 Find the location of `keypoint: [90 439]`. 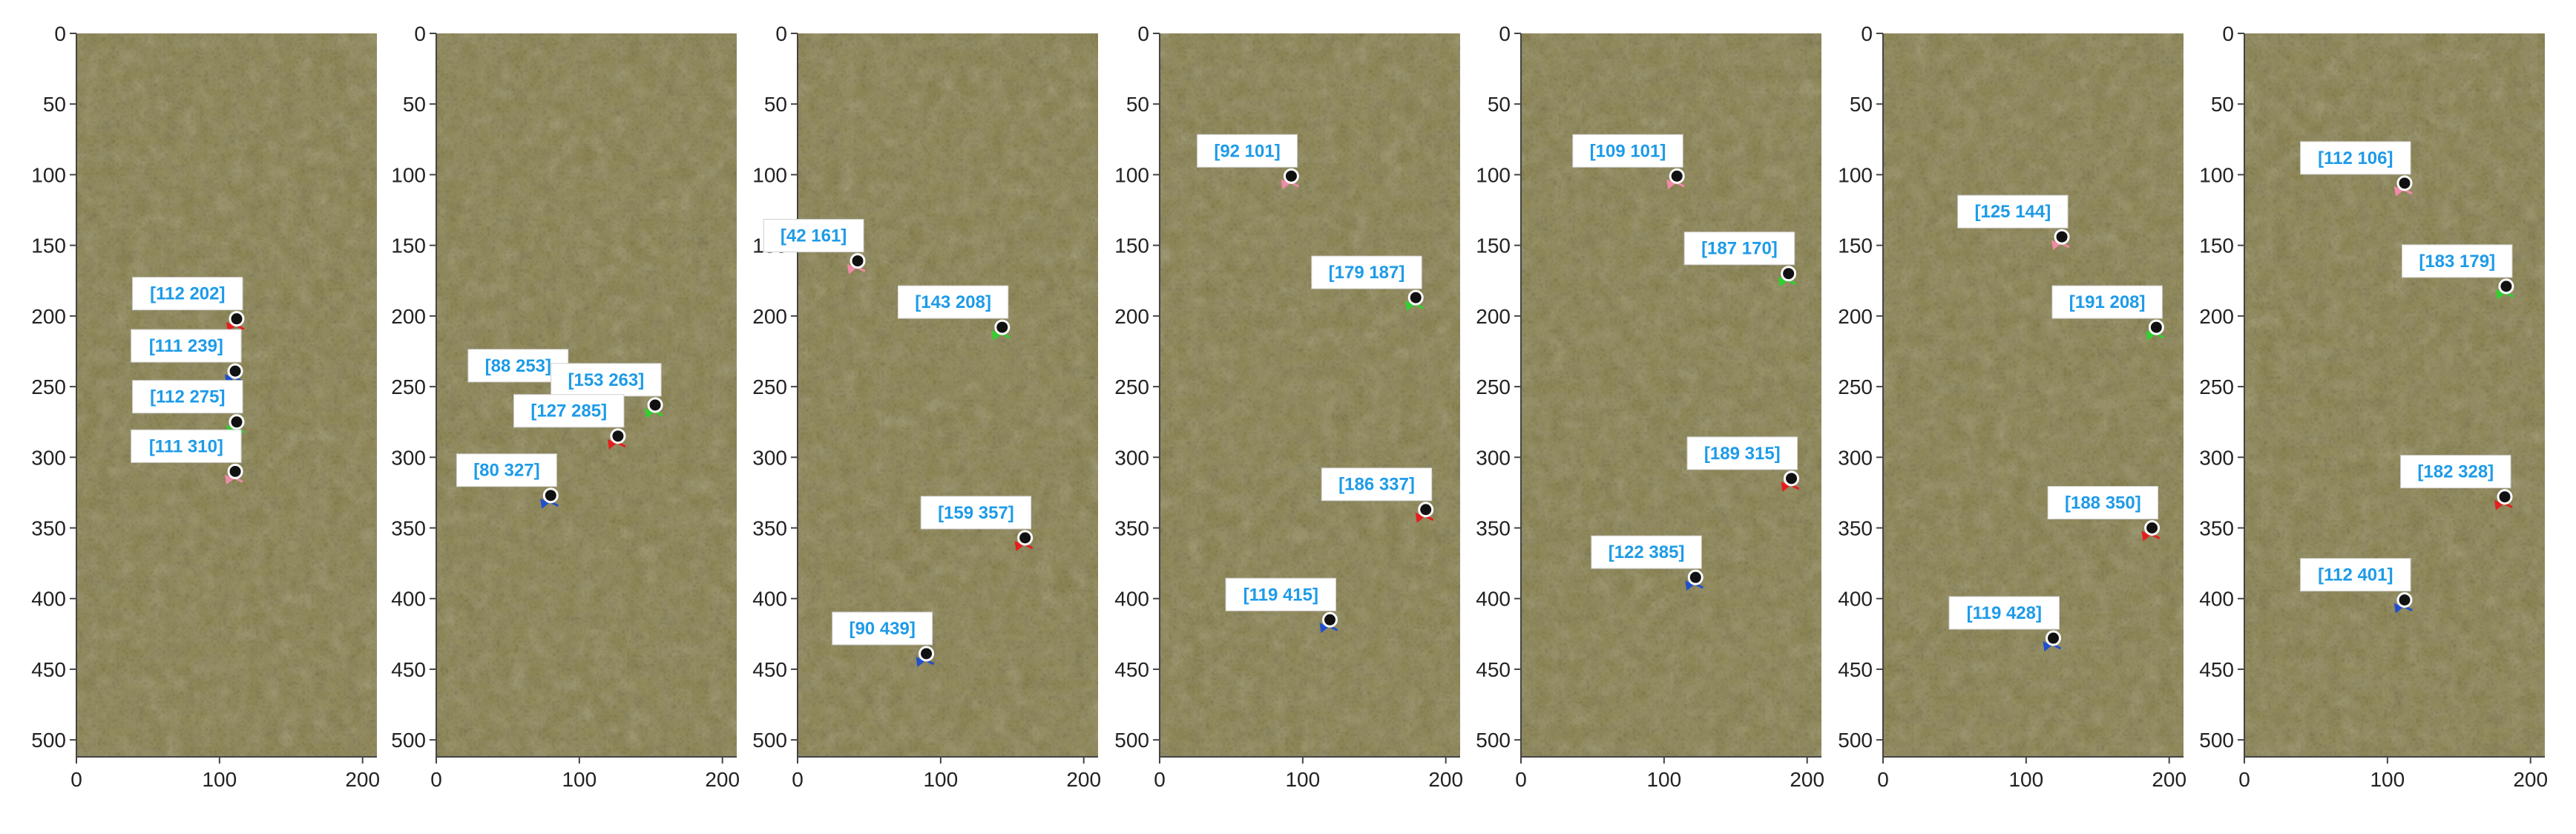

keypoint: [90 439] is located at coordinates (883, 639).